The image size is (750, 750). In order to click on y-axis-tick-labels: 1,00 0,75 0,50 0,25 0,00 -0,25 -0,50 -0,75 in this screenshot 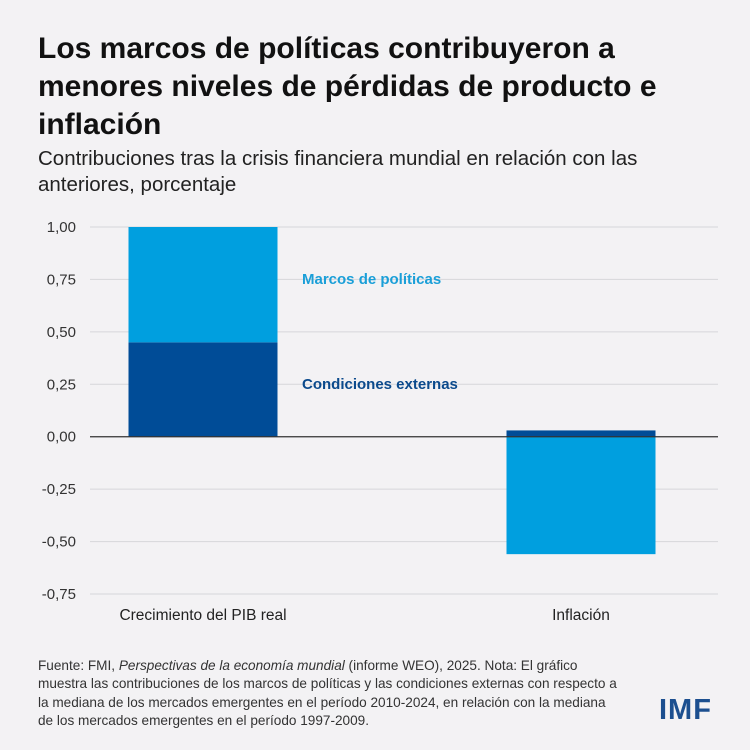, I will do `click(59, 411)`.